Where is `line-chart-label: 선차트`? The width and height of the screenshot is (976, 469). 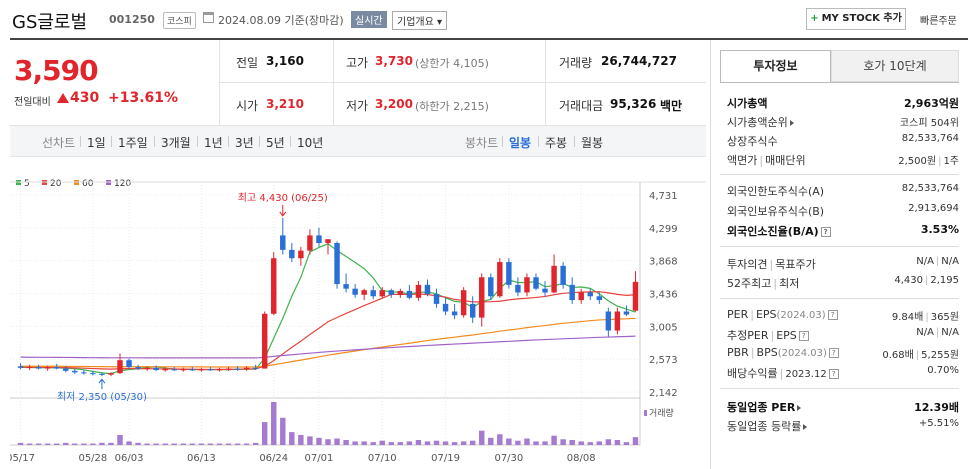 line-chart-label: 선차트 is located at coordinates (59, 143).